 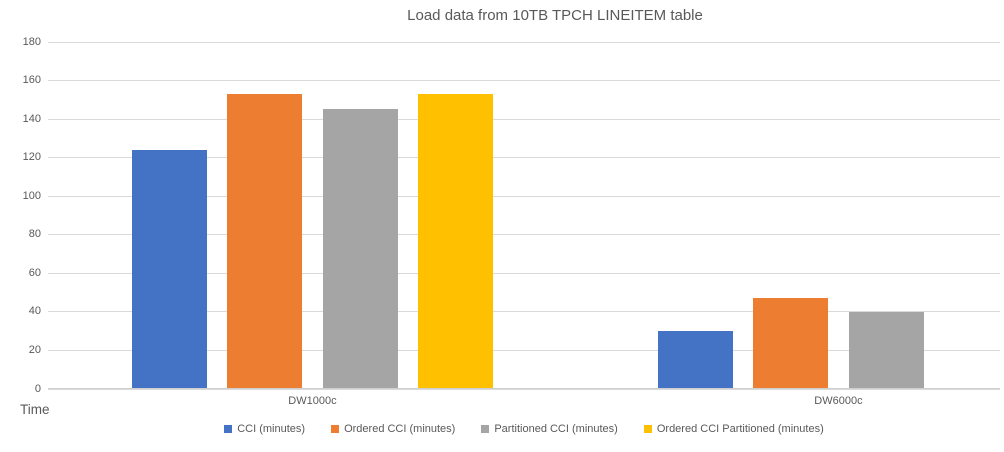 What do you see at coordinates (31, 80) in the screenshot?
I see `y-tick-label: 160` at bounding box center [31, 80].